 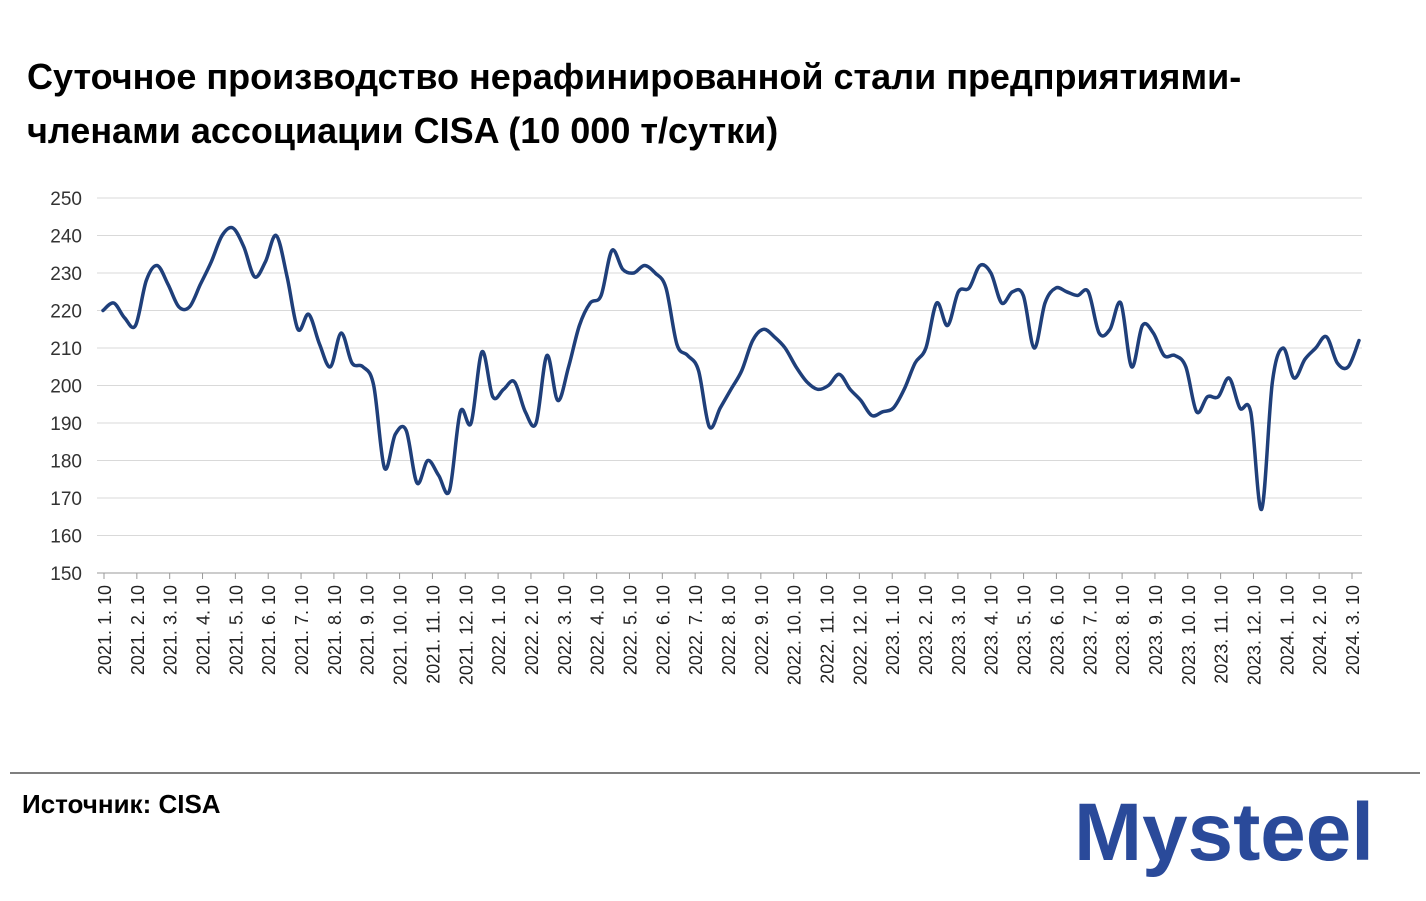 I want to click on x-tick-label: 2021. 1. 10, so click(x=105, y=630).